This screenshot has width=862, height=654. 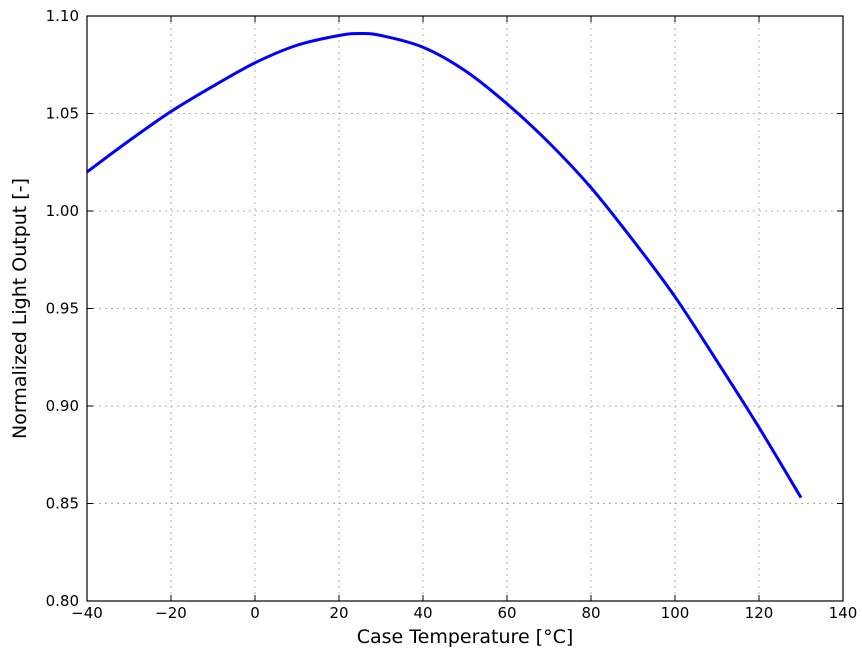 I want to click on y-tick-label: 1.00, so click(x=62, y=211).